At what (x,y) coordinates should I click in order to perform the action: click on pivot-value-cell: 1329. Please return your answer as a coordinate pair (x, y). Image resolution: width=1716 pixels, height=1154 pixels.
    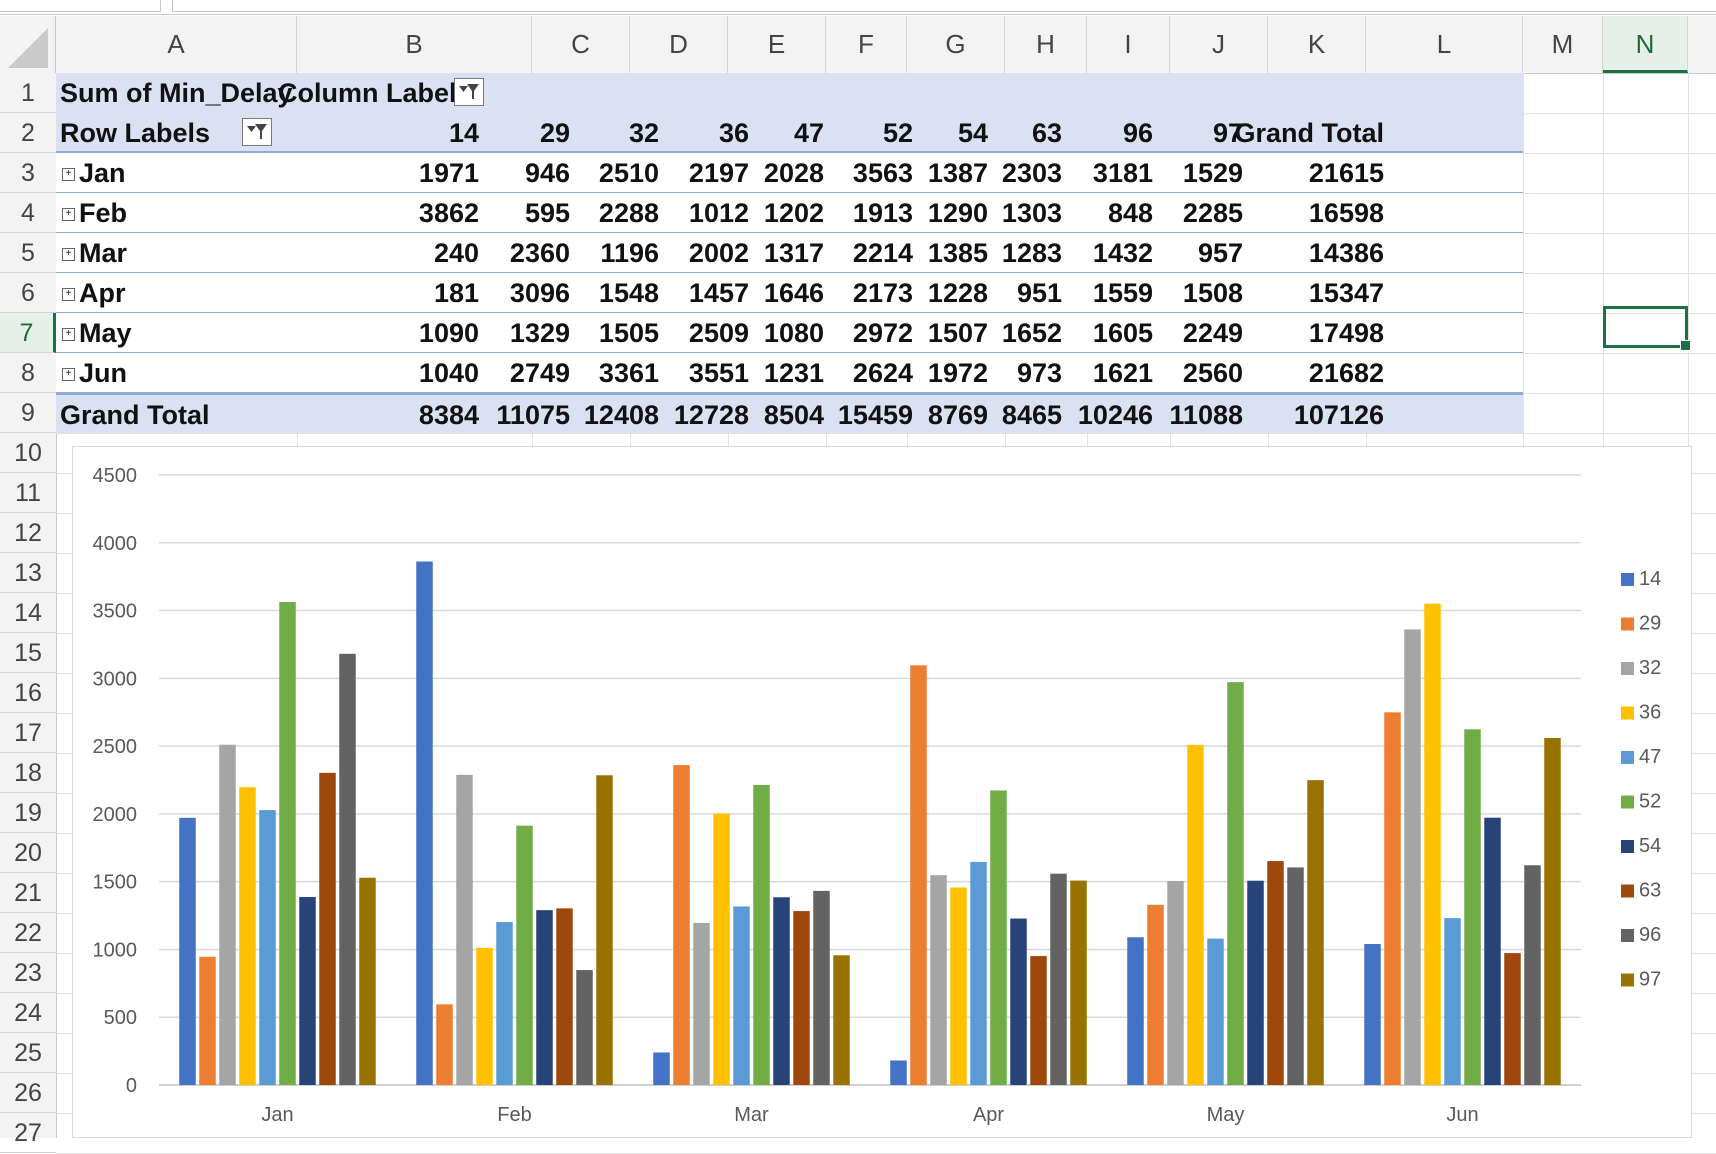
    Looking at the image, I should click on (539, 333).